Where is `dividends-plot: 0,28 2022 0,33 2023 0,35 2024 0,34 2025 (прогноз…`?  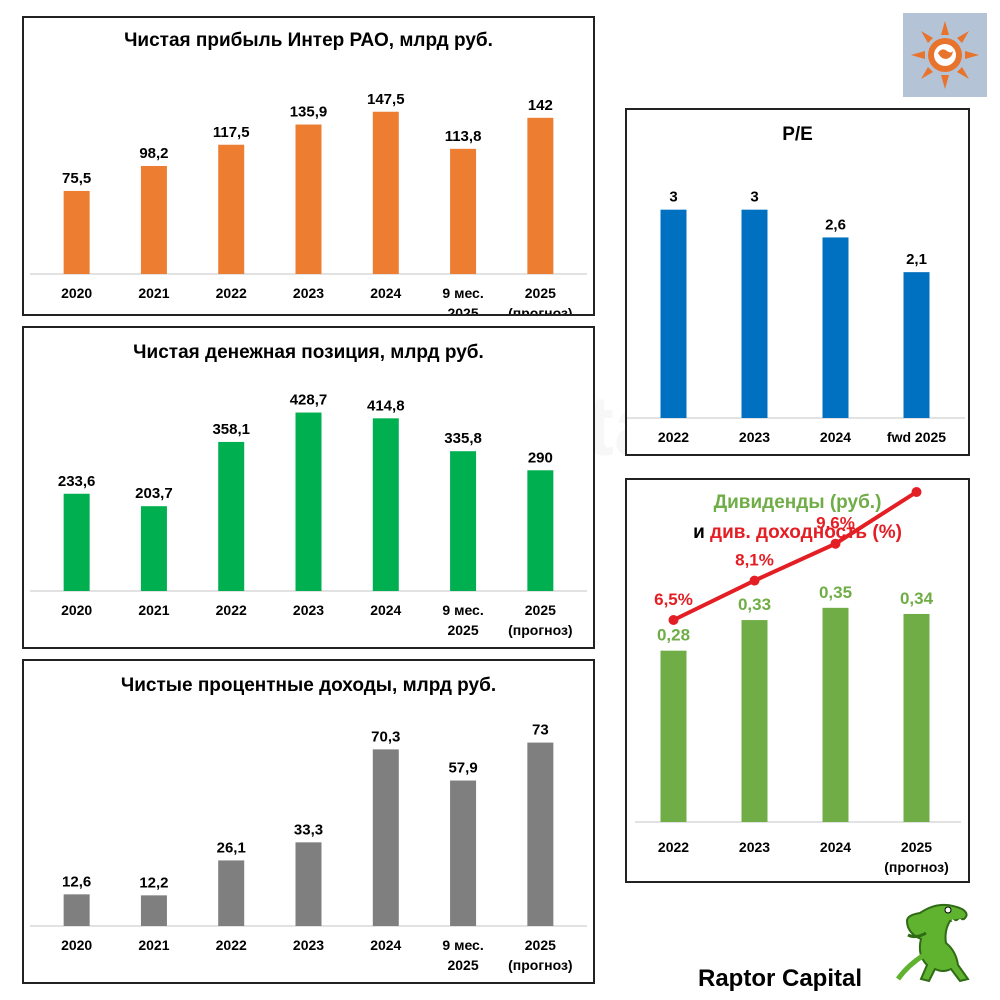 dividends-plot: 0,28 2022 0,33 2023 0,35 2024 0,34 2025 (прогноз… is located at coordinates (798, 677).